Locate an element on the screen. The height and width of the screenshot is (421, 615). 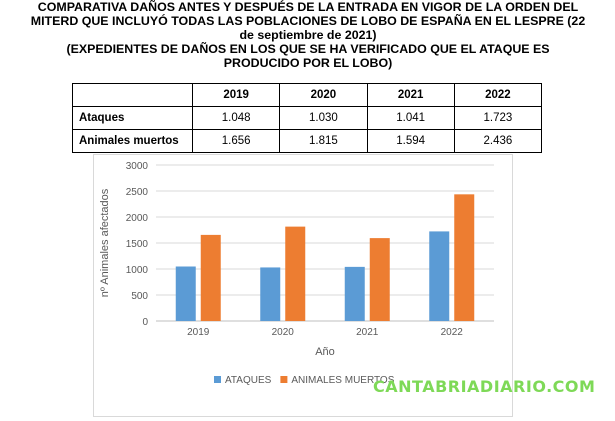
table-cell: 1.048 is located at coordinates (236, 118).